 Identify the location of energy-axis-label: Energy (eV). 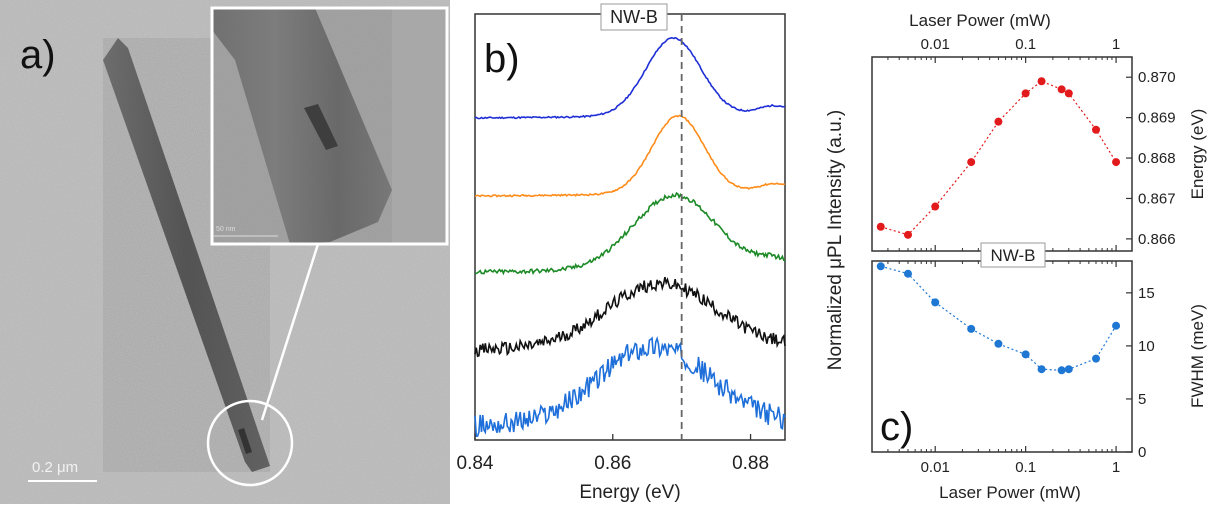
(1197, 154).